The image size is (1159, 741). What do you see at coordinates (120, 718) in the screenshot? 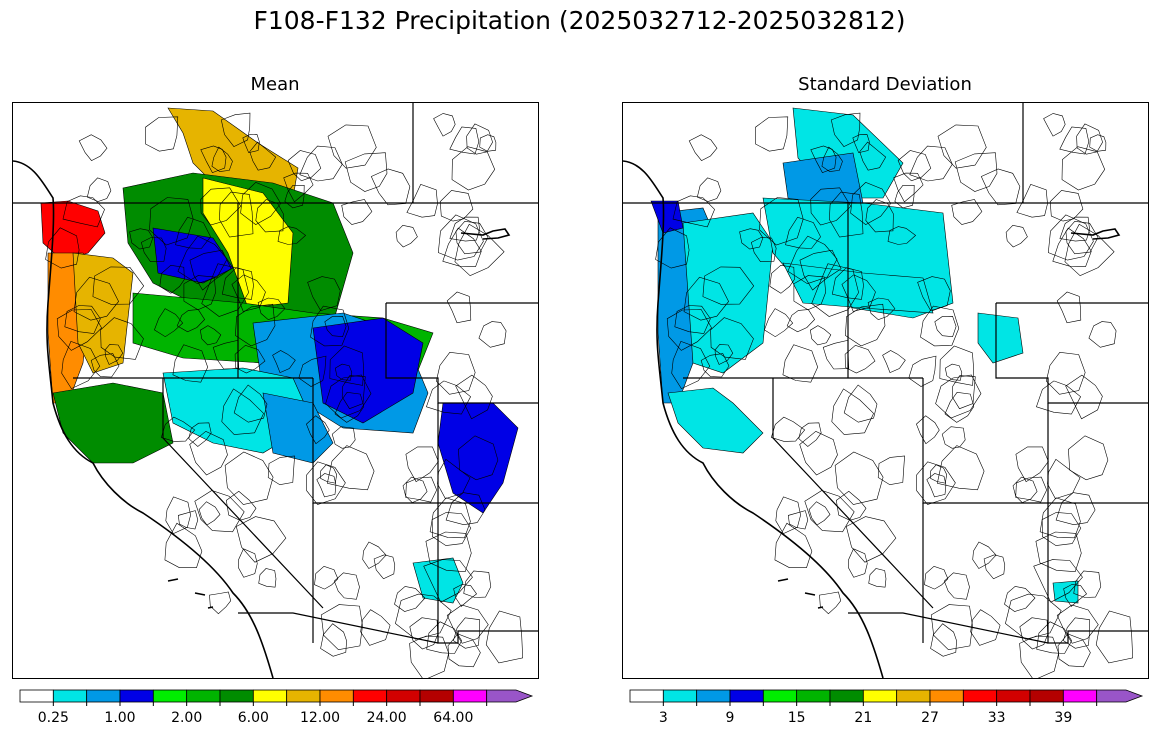
I see `colorbar-tick-label: 1.00` at bounding box center [120, 718].